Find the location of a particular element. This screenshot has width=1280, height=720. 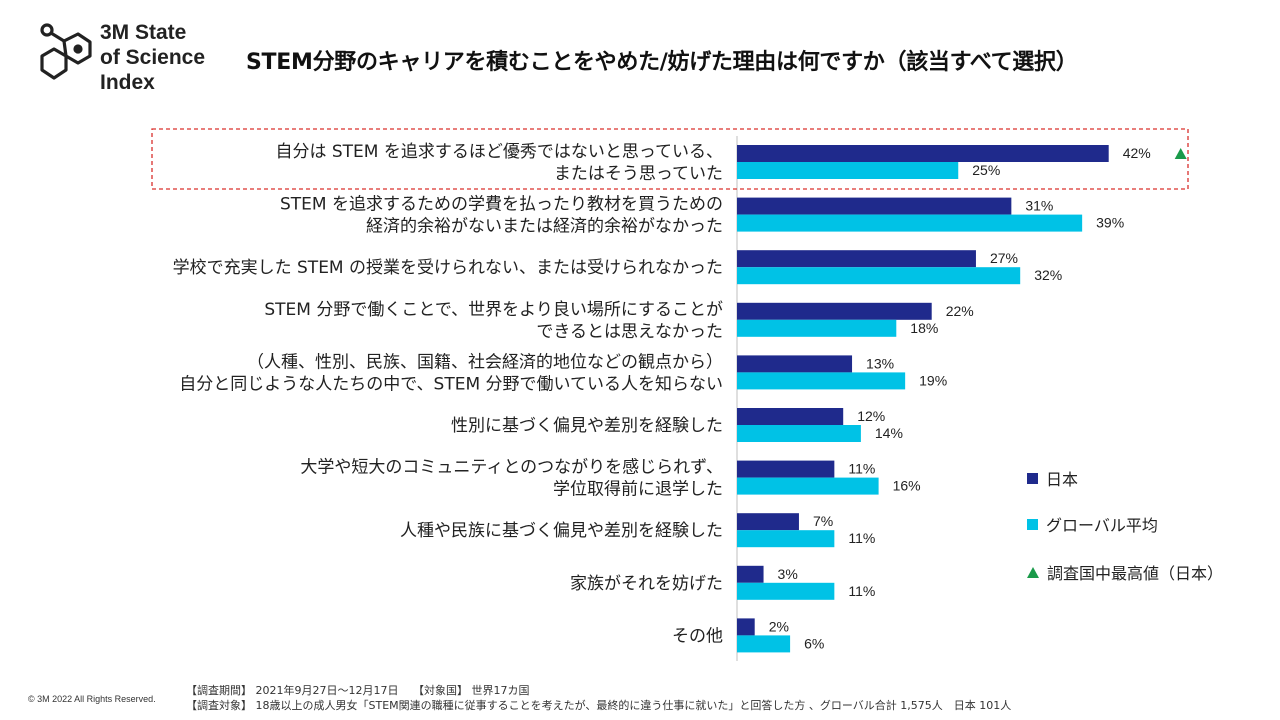

category-label: 家族がそれを妨げた is located at coordinates (646, 584).